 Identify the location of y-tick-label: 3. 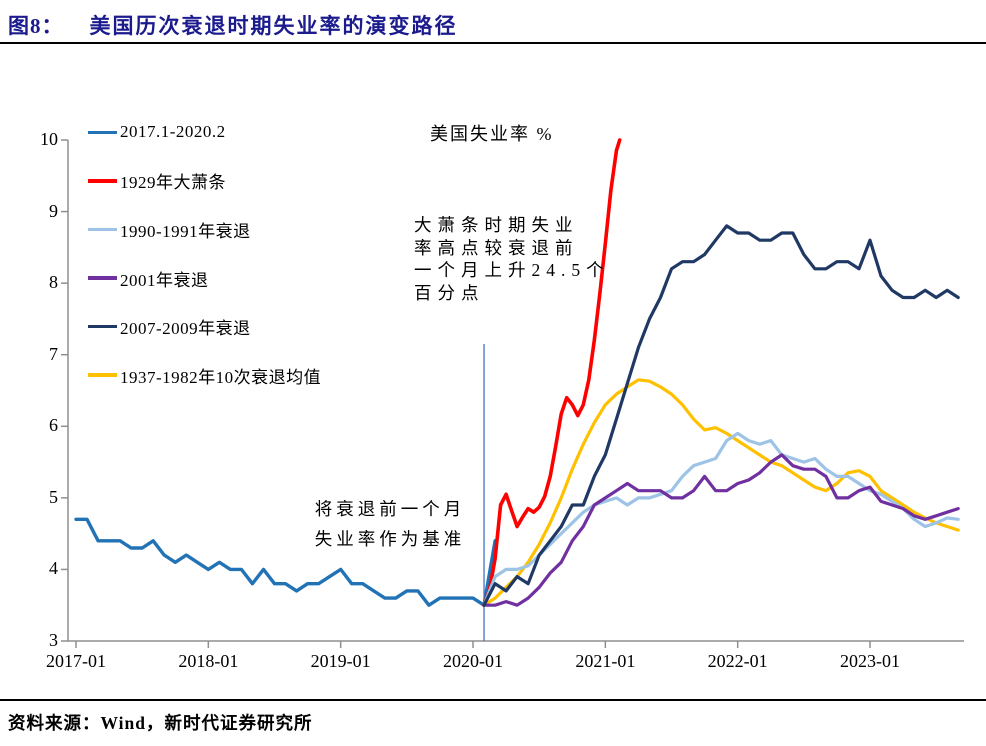
(53, 640).